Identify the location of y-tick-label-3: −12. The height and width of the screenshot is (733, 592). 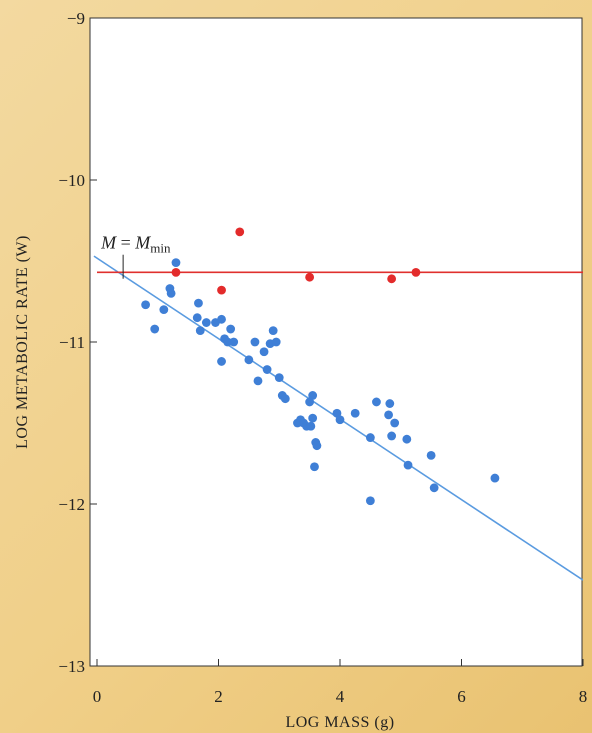
(71, 504).